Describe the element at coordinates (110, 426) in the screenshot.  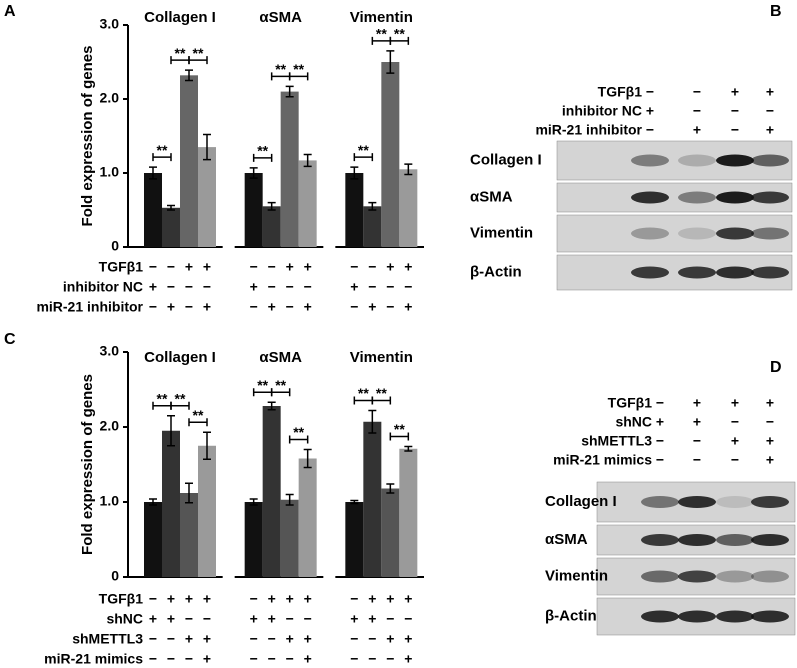
I see `y-tick-label: 2.0` at that location.